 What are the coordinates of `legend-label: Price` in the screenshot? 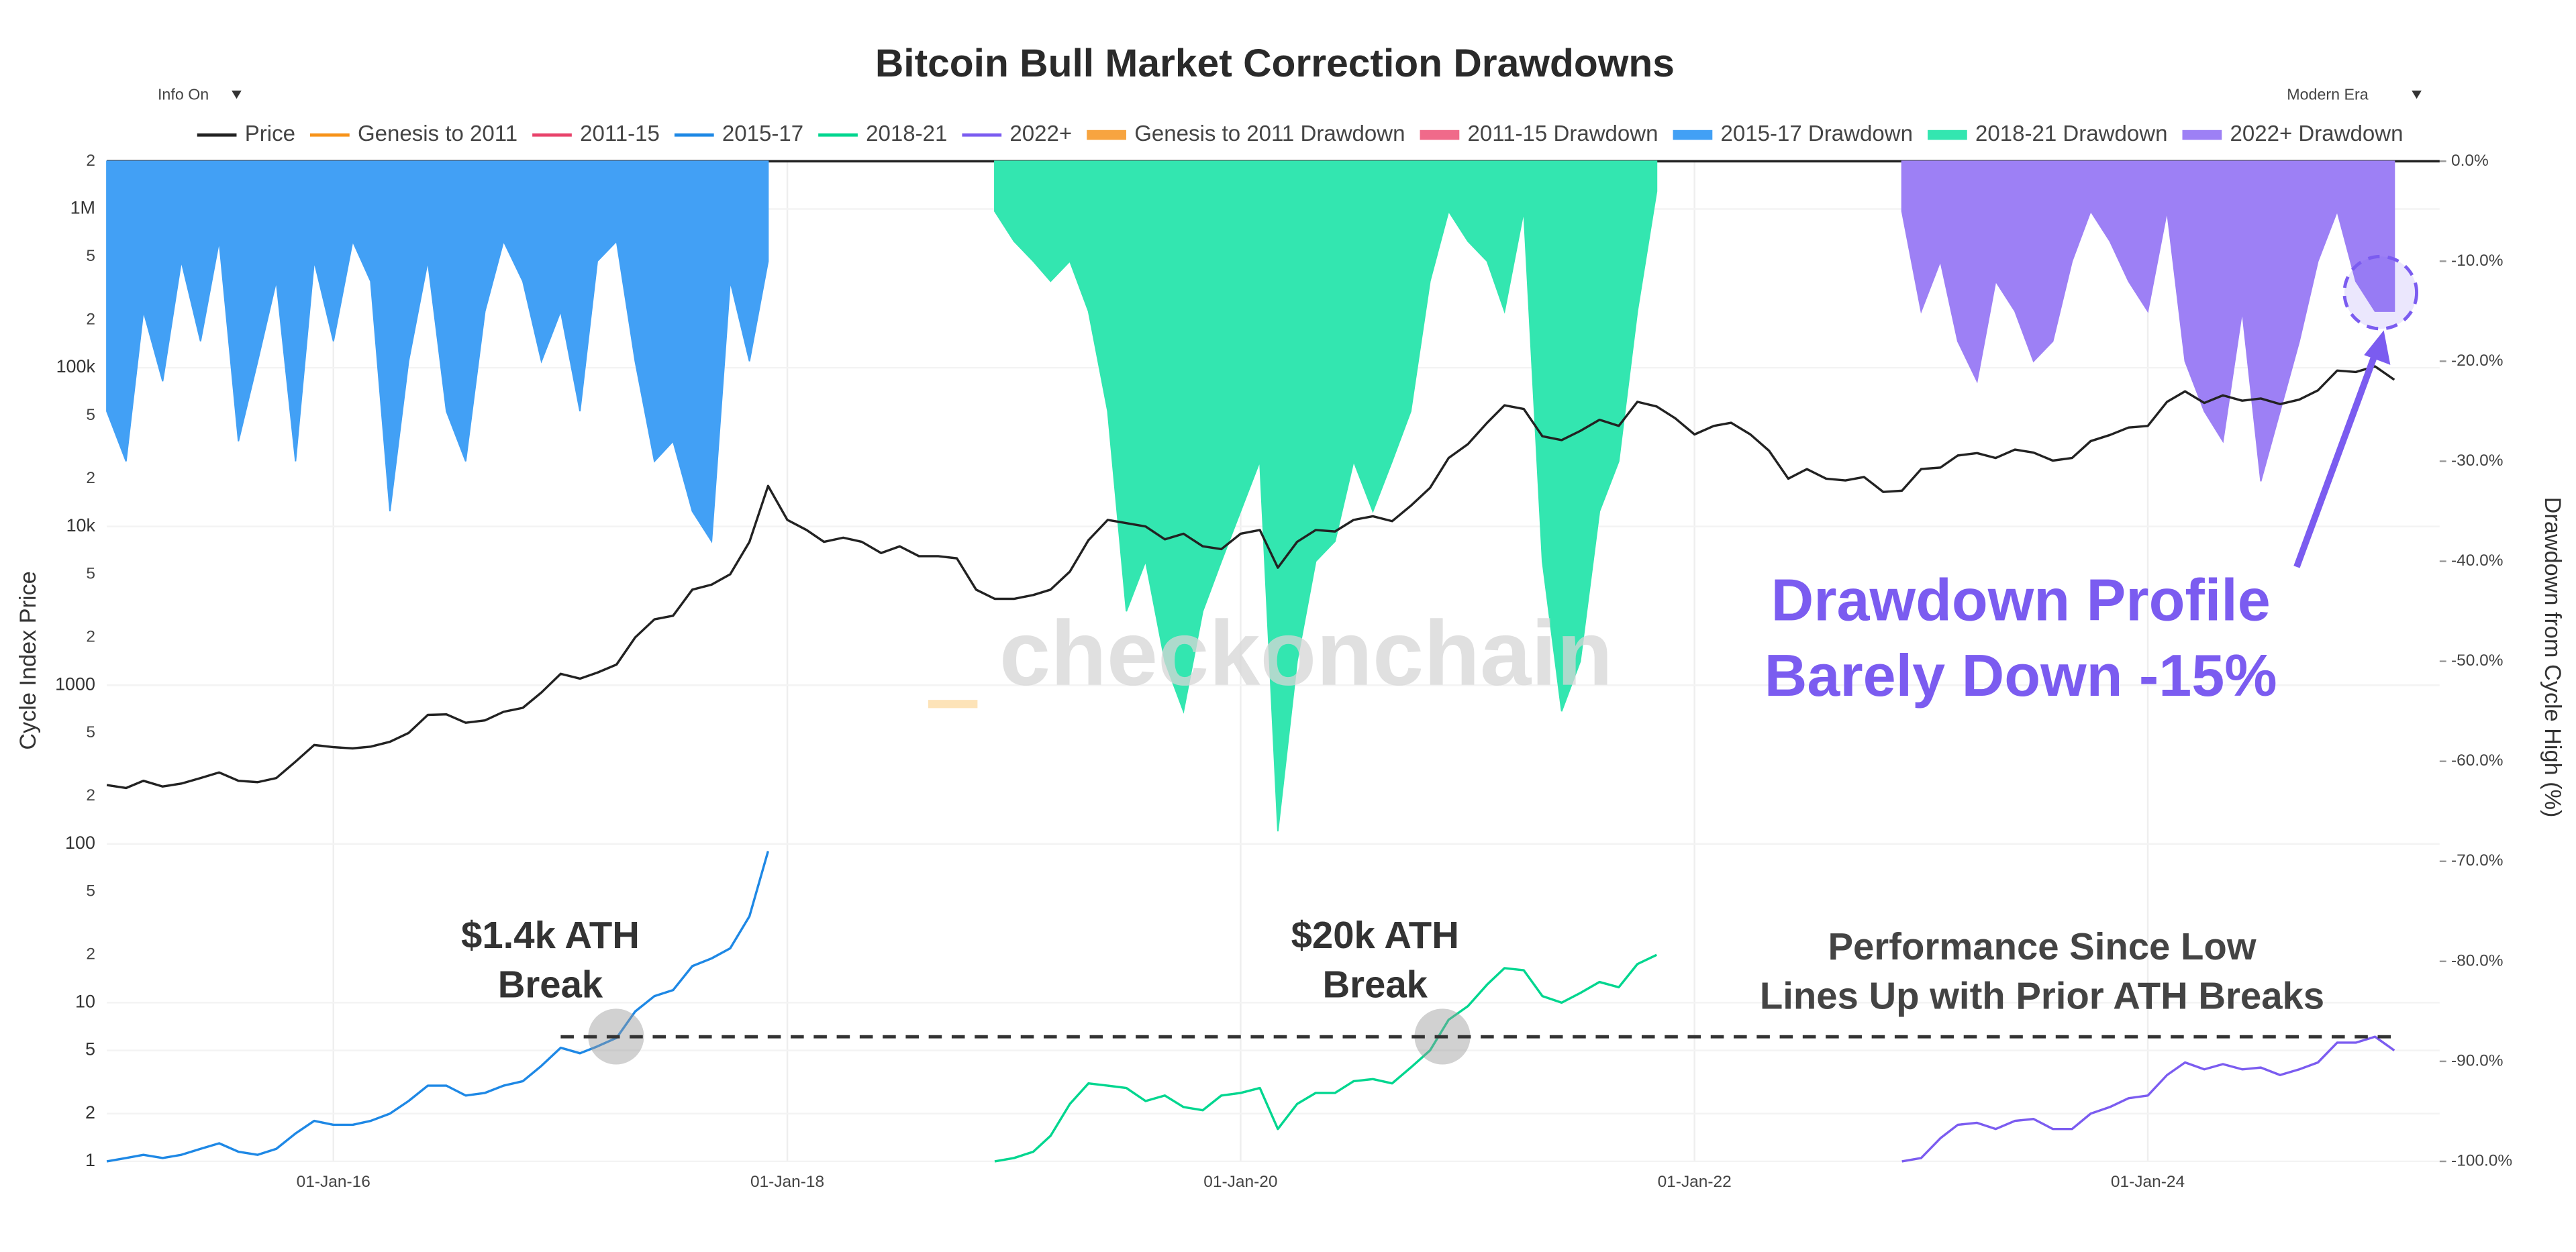 It's located at (270, 133).